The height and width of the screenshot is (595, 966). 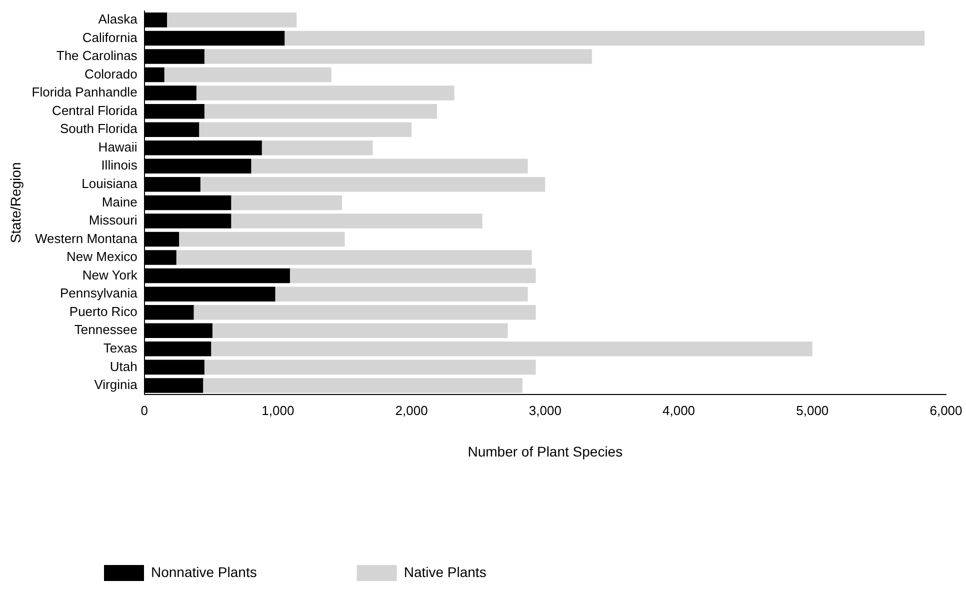 I want to click on legend-label: Nonnative Plants, so click(x=204, y=572).